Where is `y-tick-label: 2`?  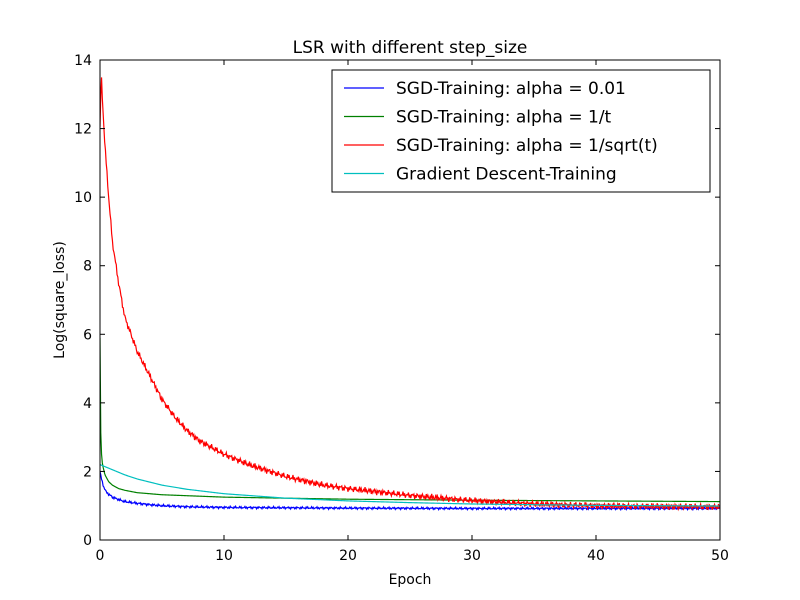 y-tick-label: 2 is located at coordinates (87, 472).